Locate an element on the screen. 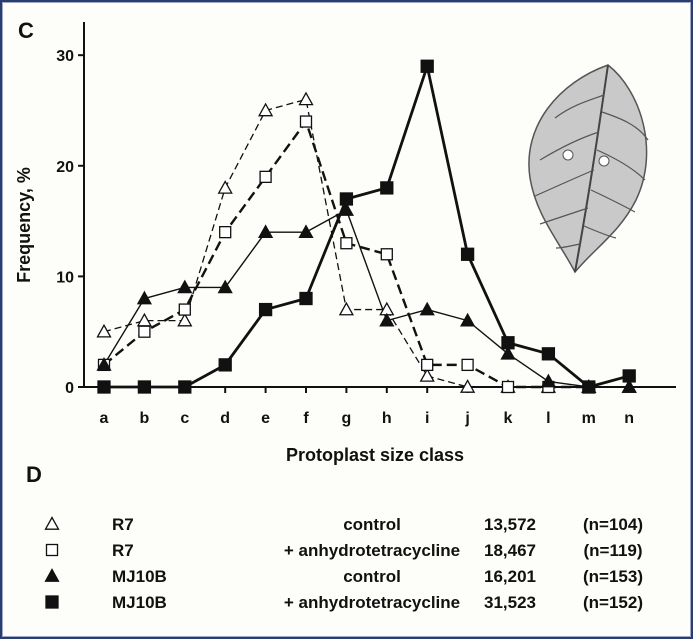 The image size is (693, 639). x-tick-label: a is located at coordinates (104, 418).